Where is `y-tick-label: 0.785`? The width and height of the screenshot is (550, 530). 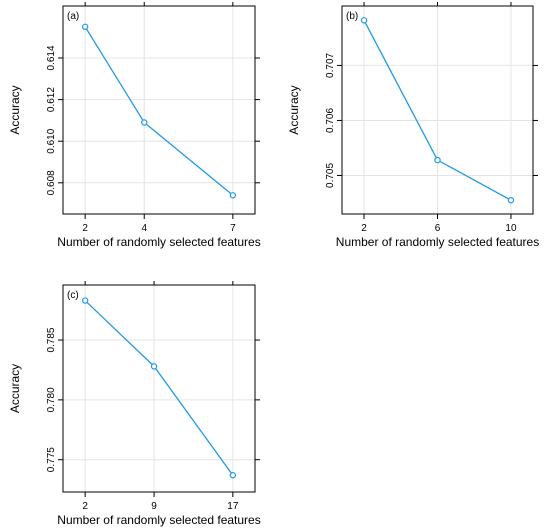
y-tick-label: 0.785 is located at coordinates (51, 339).